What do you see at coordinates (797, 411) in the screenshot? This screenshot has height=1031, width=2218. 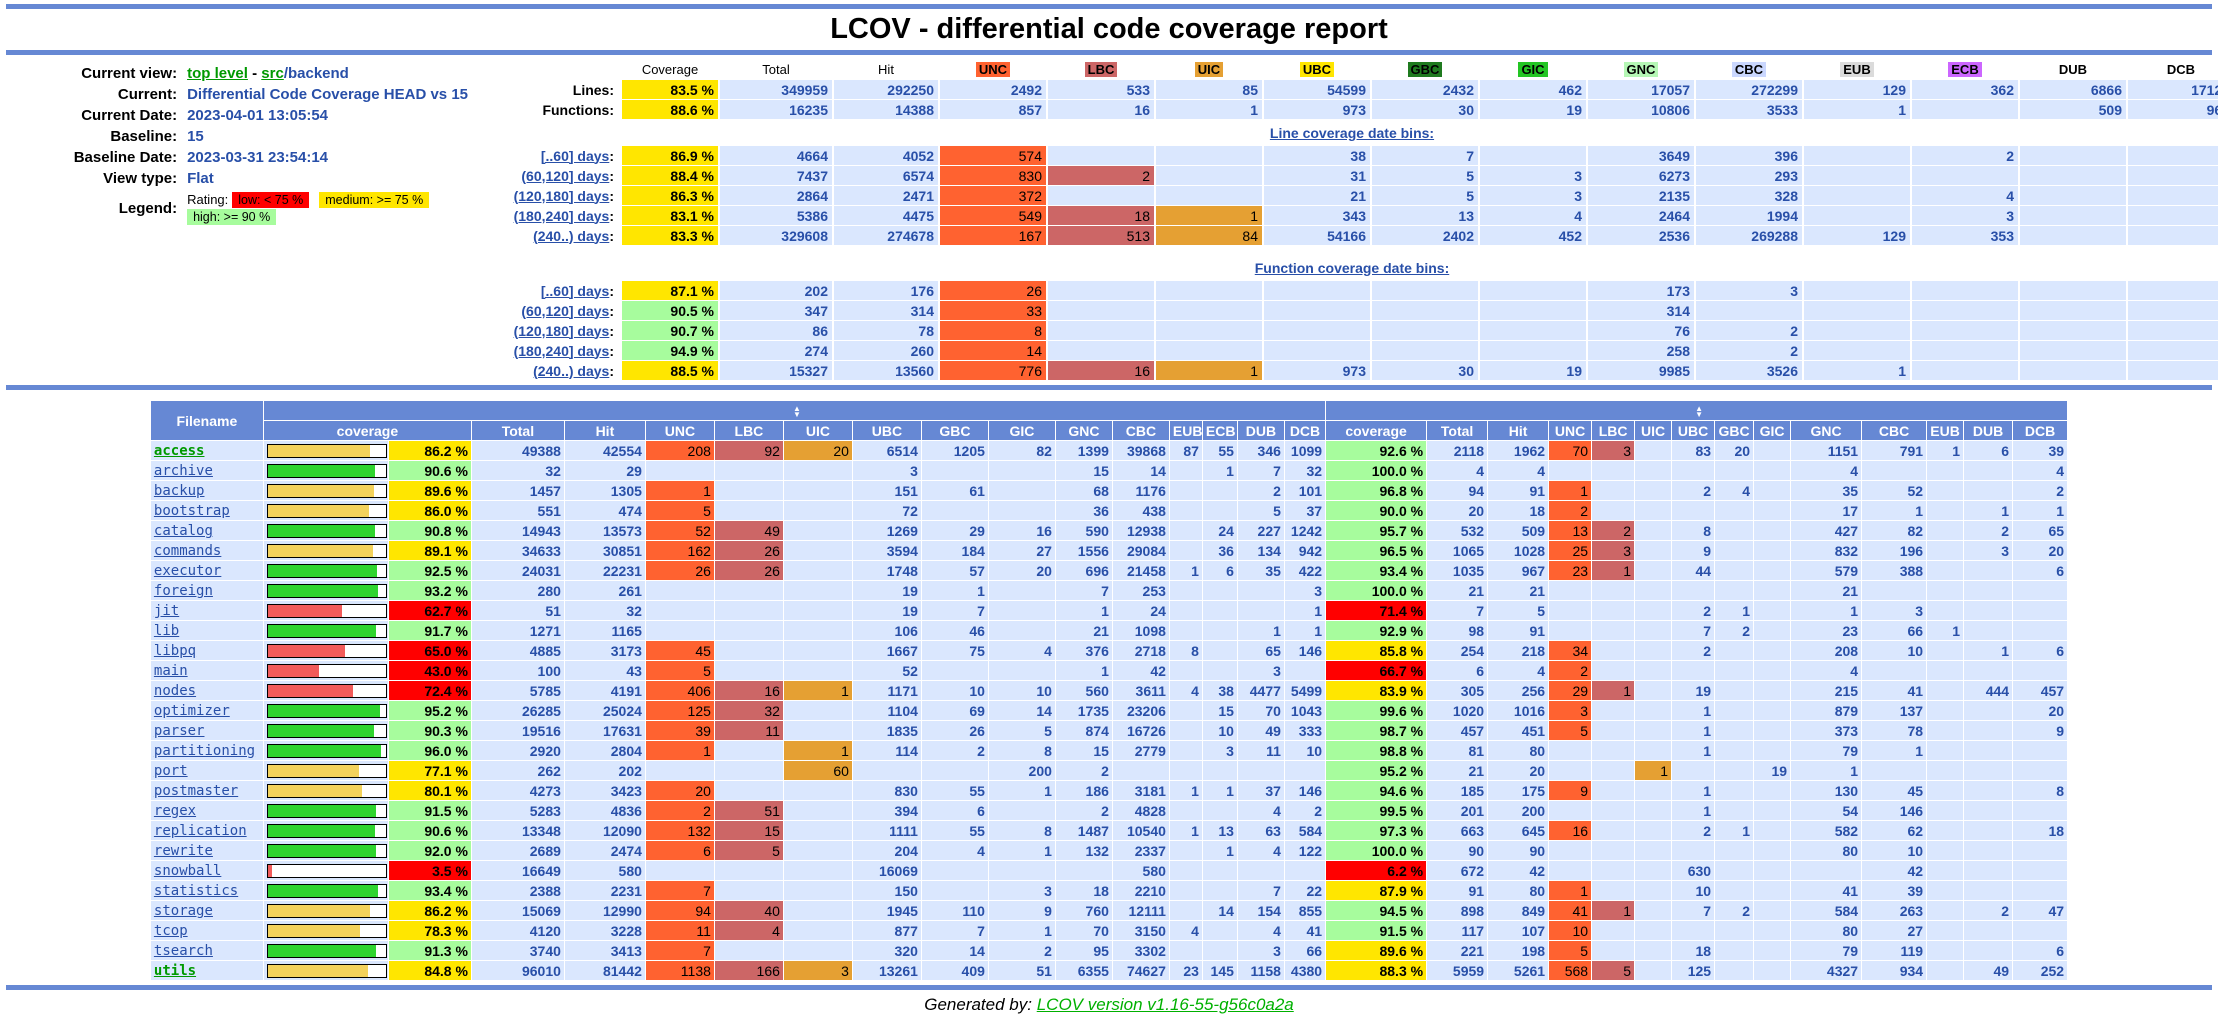 I see `sort-icon-line: ▲ ▼` at bounding box center [797, 411].